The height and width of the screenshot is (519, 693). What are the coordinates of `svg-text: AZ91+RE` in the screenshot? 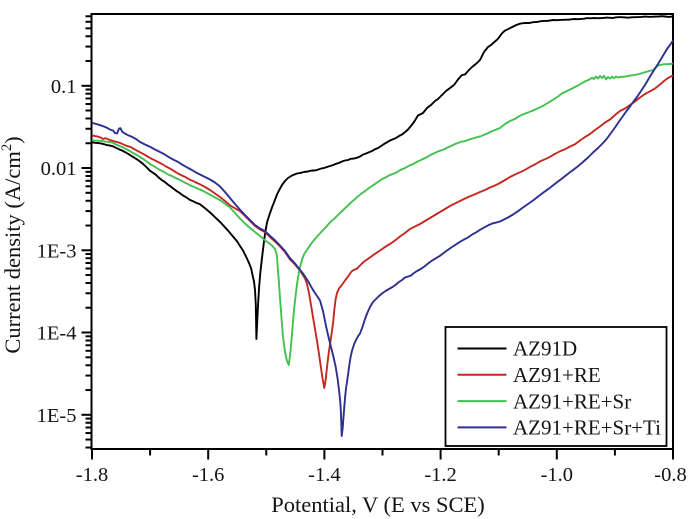 It's located at (557, 375).